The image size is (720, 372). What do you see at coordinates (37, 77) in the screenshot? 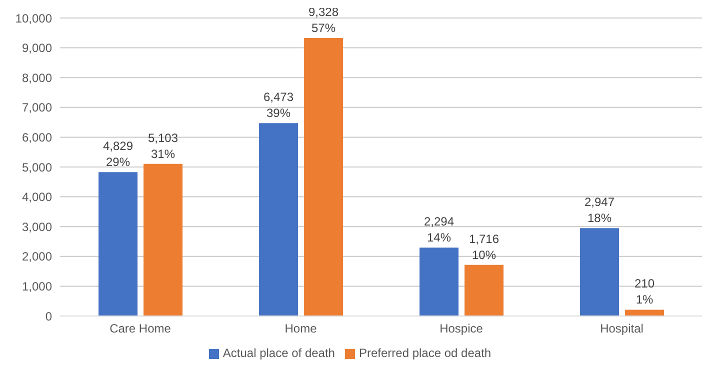
I see `y-tick-label: 8,000` at bounding box center [37, 77].